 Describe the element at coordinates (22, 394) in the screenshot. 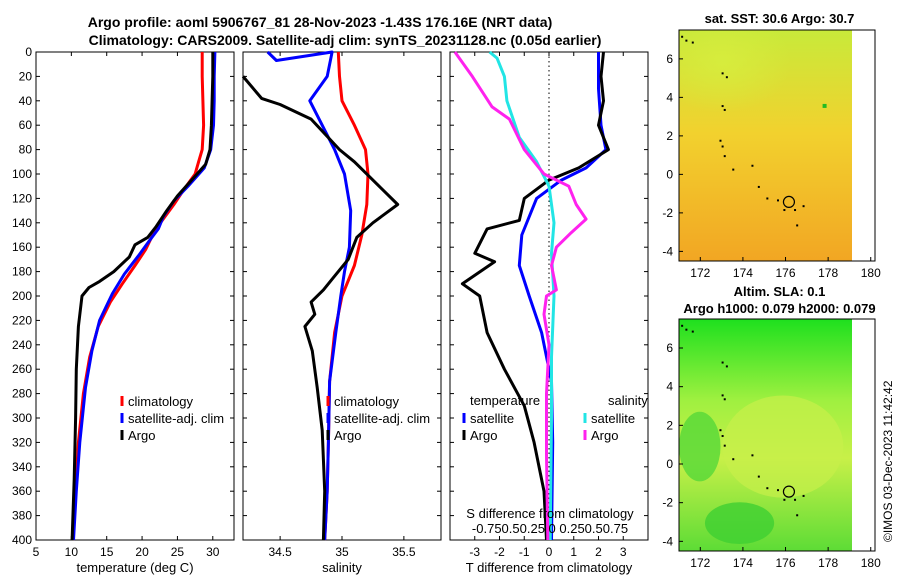

I see `y-tick-label: 280` at that location.